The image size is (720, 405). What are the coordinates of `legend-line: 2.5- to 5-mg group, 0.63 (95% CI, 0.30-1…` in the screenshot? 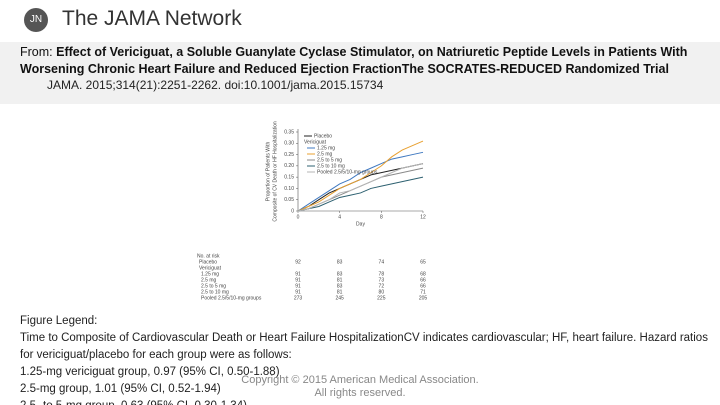 It's located at (365, 401).